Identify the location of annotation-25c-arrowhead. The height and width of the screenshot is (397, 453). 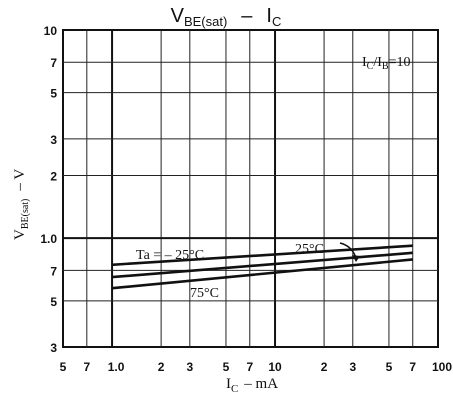
(356, 258).